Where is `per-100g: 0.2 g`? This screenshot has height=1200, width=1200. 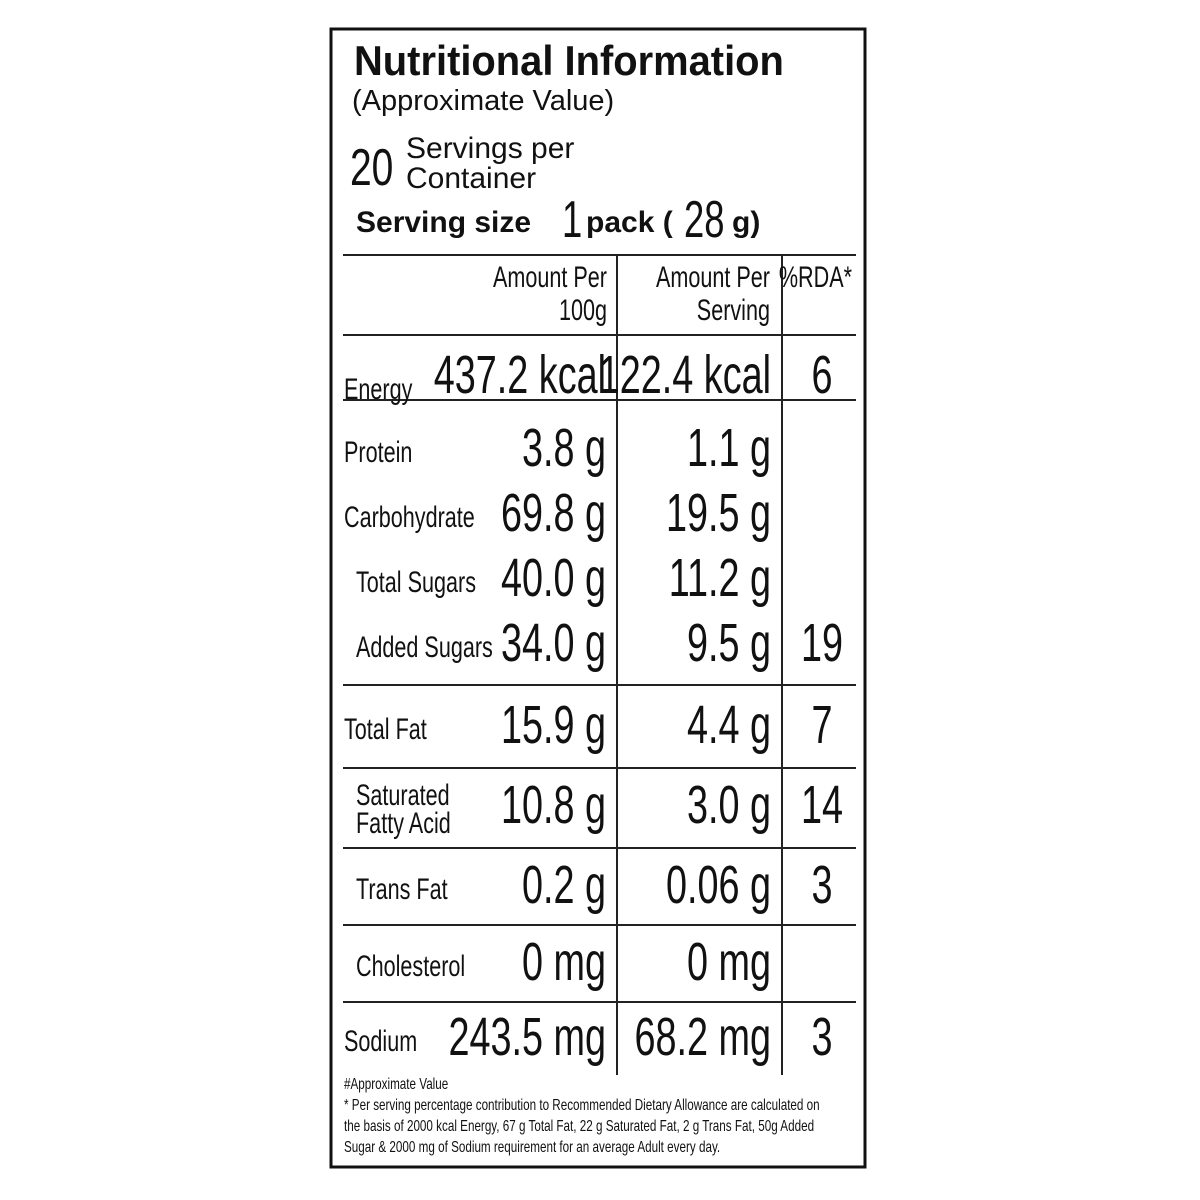 per-100g: 0.2 g is located at coordinates (564, 884).